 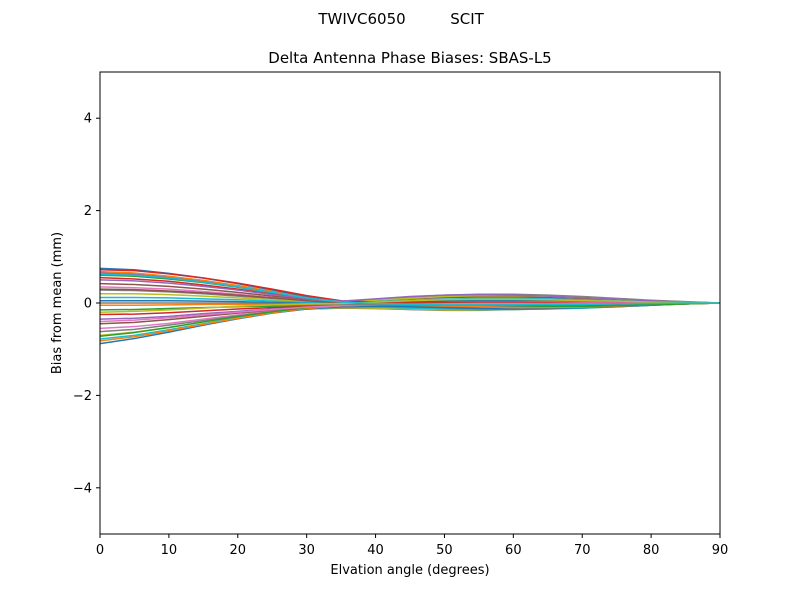 I want to click on x-tick-label: 50, so click(x=444, y=550).